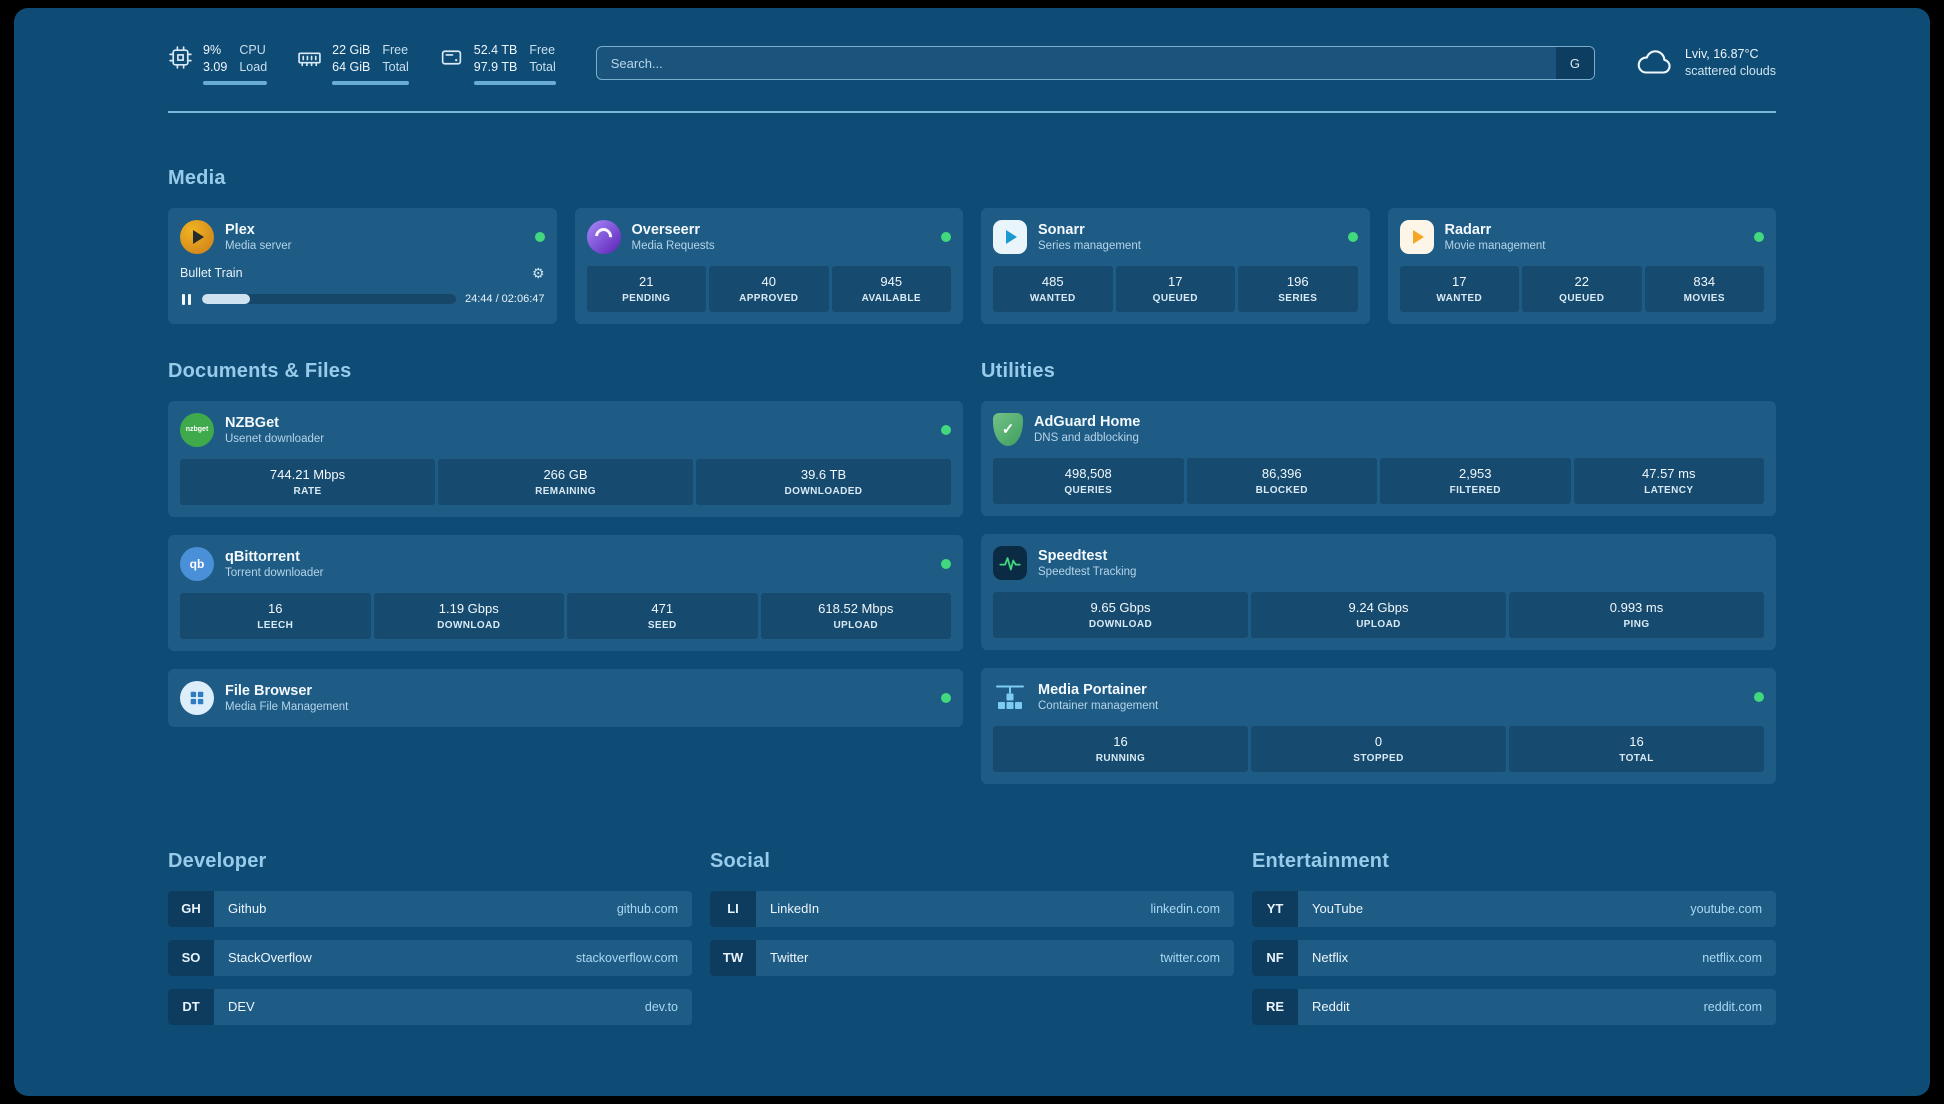 The image size is (1944, 1104). I want to click on bookmark-abbr: LI, so click(733, 908).